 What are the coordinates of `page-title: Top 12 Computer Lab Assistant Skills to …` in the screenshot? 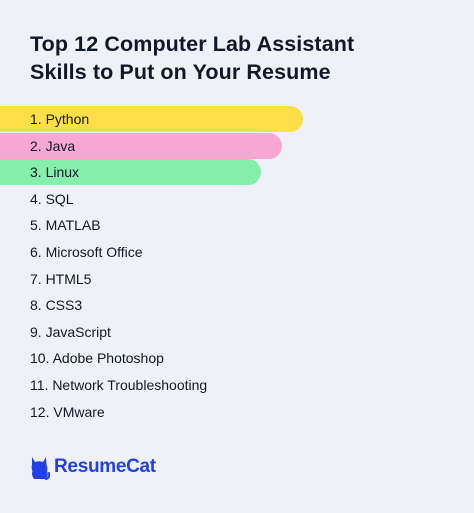 It's located at (240, 58).